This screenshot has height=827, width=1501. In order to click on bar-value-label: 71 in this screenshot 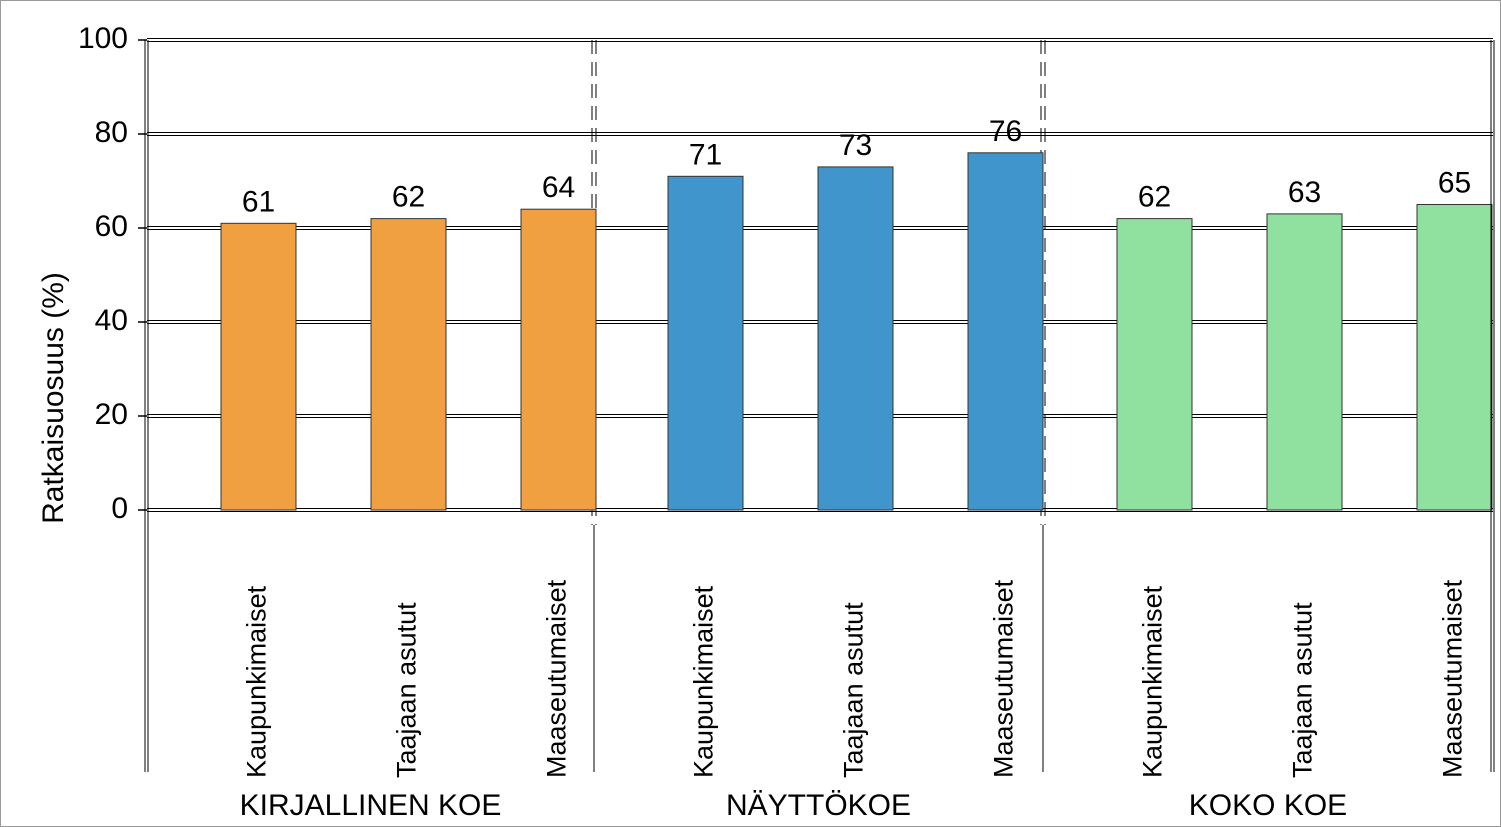, I will do `click(705, 154)`.